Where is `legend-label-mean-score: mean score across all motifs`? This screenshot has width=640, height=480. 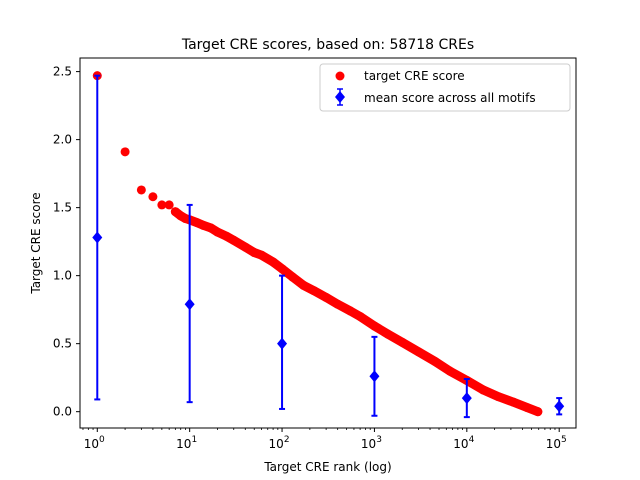
legend-label-mean-score: mean score across all motifs is located at coordinates (450, 98).